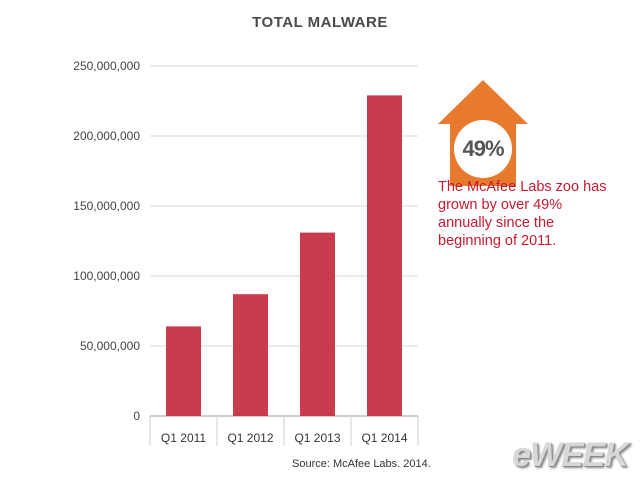 The height and width of the screenshot is (480, 640). Describe the element at coordinates (106, 206) in the screenshot. I see `y-tick-label: 150,000,000` at that location.